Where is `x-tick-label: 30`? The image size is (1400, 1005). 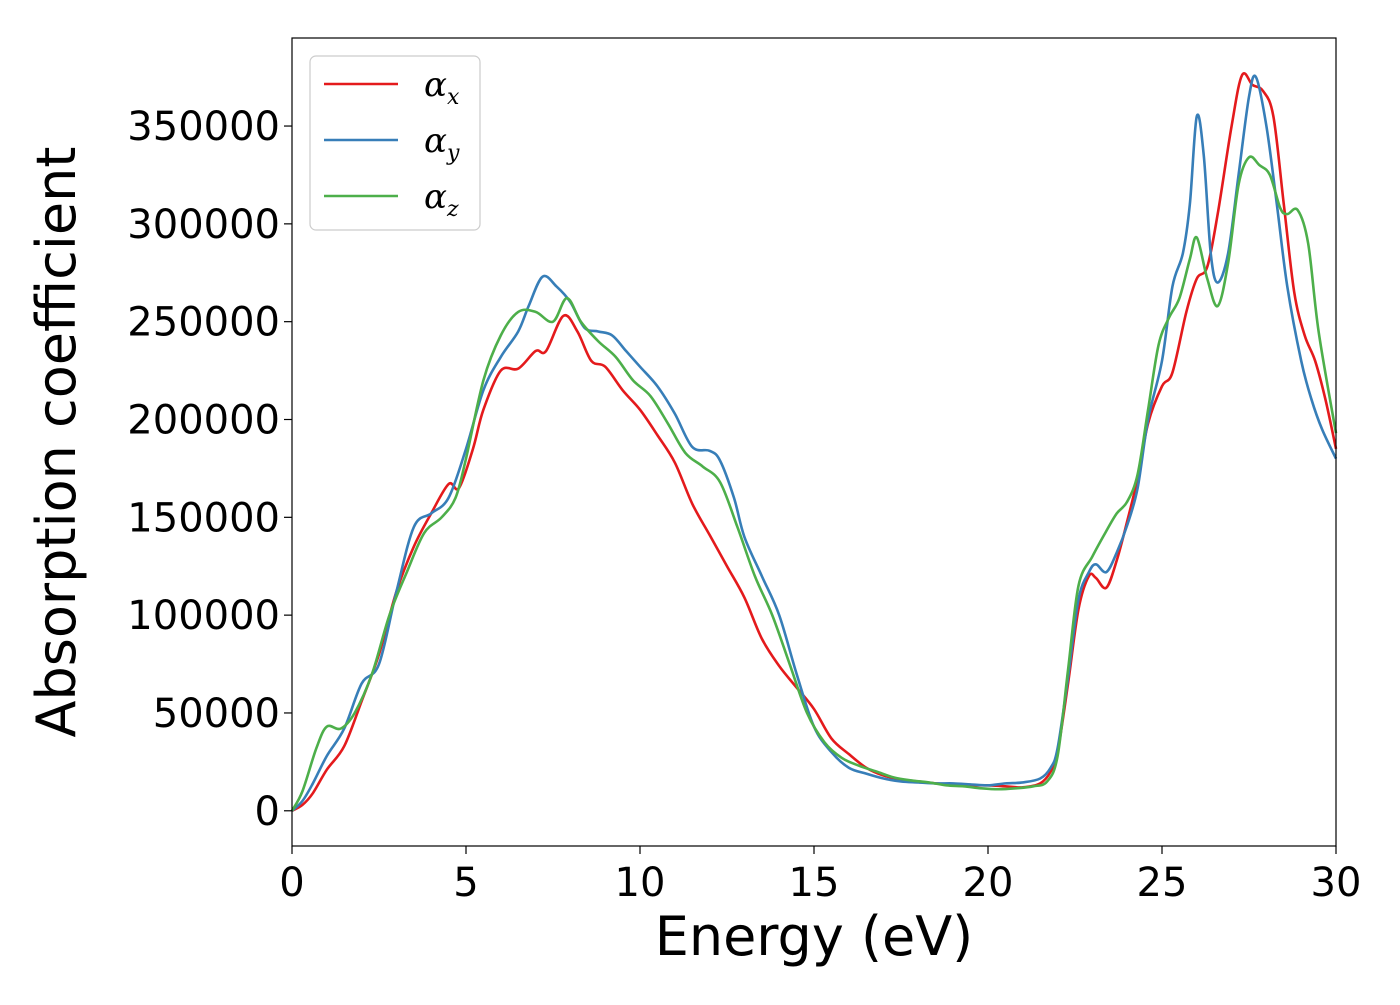
x-tick-label: 30 is located at coordinates (1336, 883).